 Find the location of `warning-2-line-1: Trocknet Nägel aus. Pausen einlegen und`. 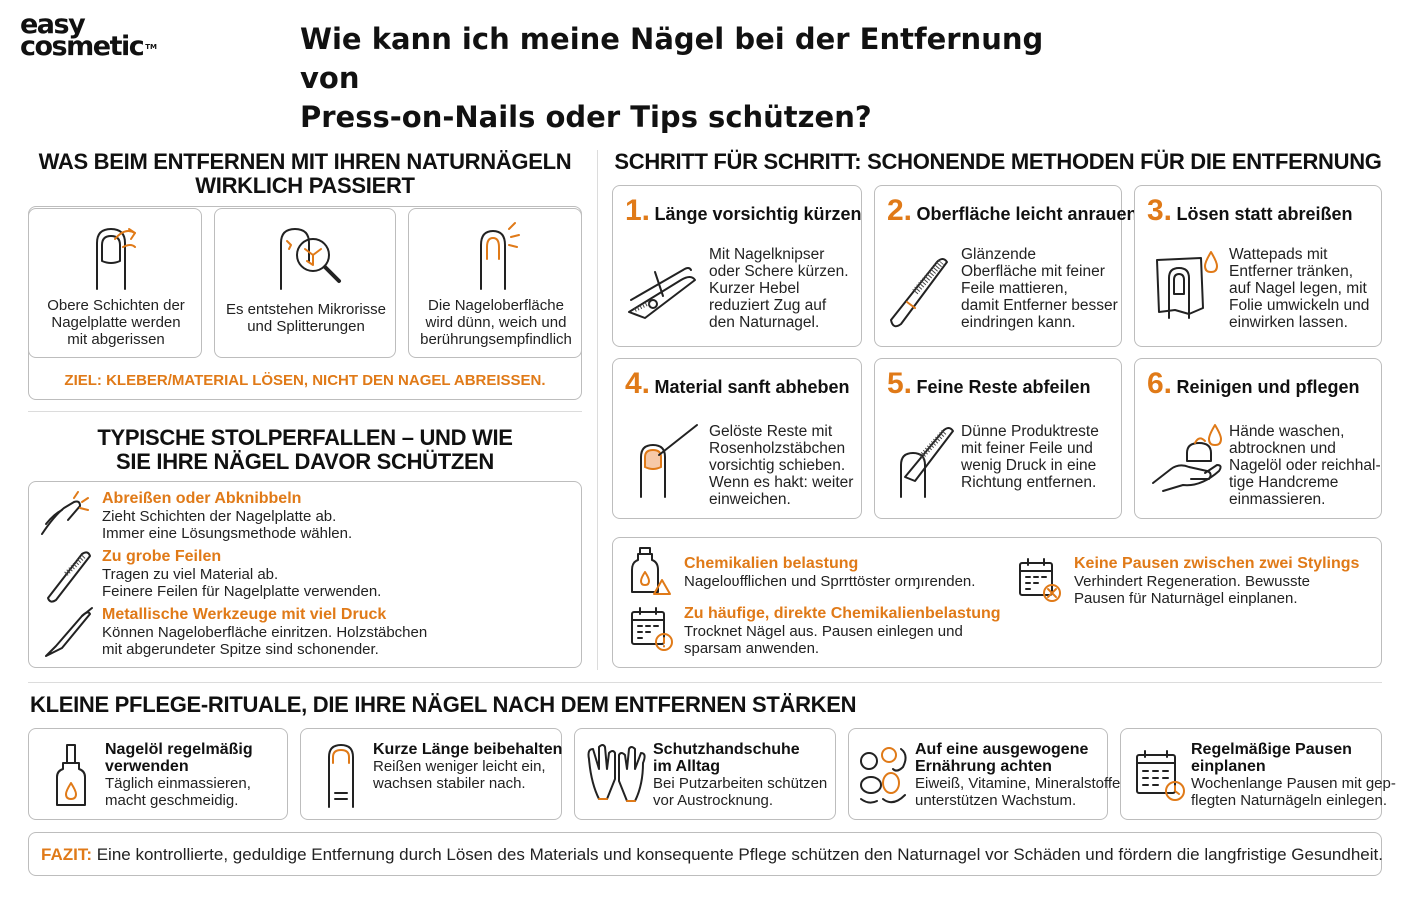

warning-2-line-1: Trocknet Nägel aus. Pausen einlegen und is located at coordinates (823, 631).